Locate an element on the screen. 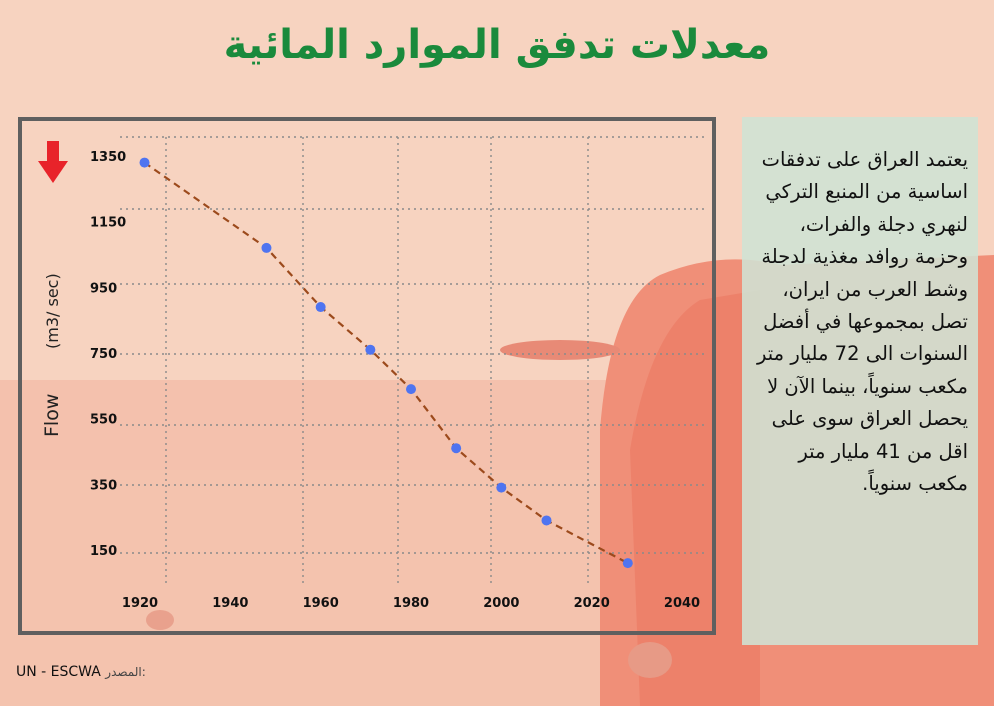 This screenshot has height=706, width=994. y-tick-label: 350 is located at coordinates (103, 485).